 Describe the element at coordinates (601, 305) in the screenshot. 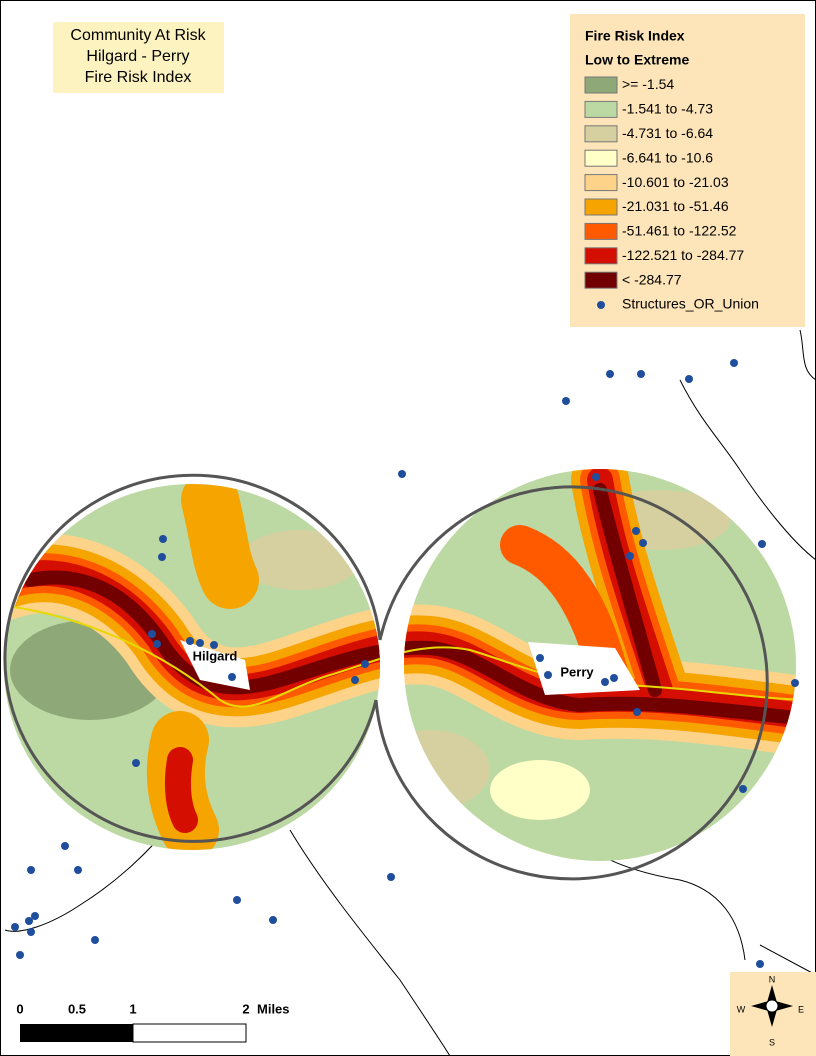

I see `legend-point` at that location.